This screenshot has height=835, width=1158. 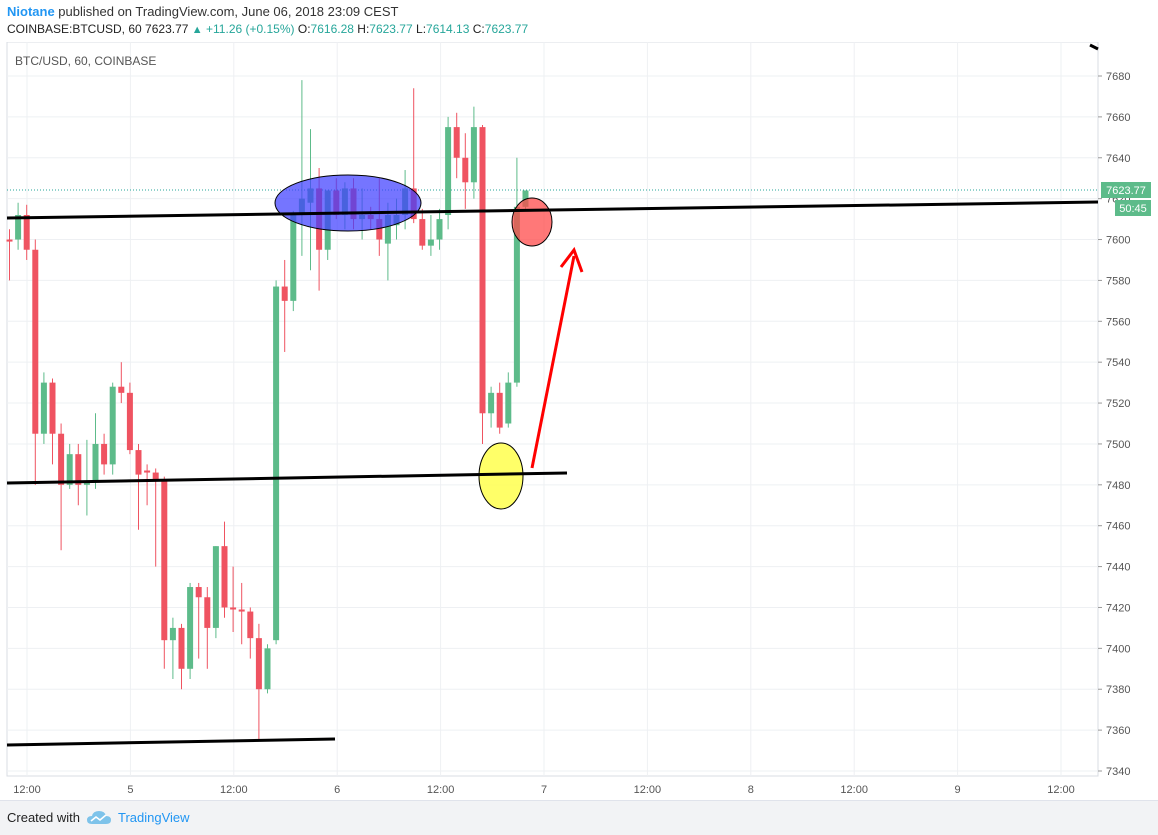 I want to click on x-tick-label: 7, so click(x=544, y=790).